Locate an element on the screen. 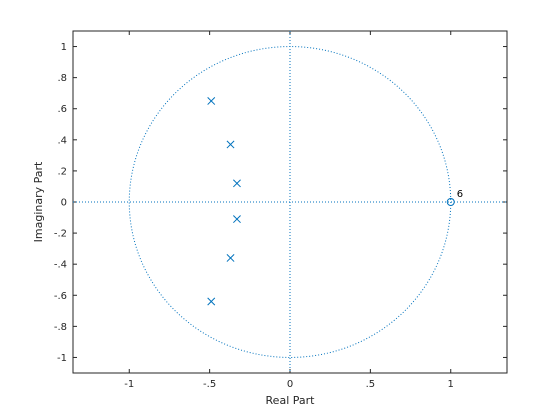 This screenshot has width=560, height=420. y-tick-label: .8 is located at coordinates (62, 78).